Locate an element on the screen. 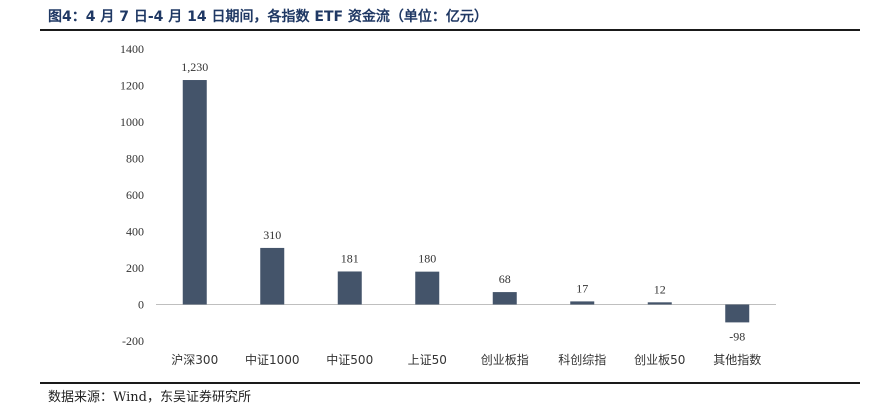 Image resolution: width=886 pixels, height=406 pixels. y-tick-label: 200 is located at coordinates (135, 268).